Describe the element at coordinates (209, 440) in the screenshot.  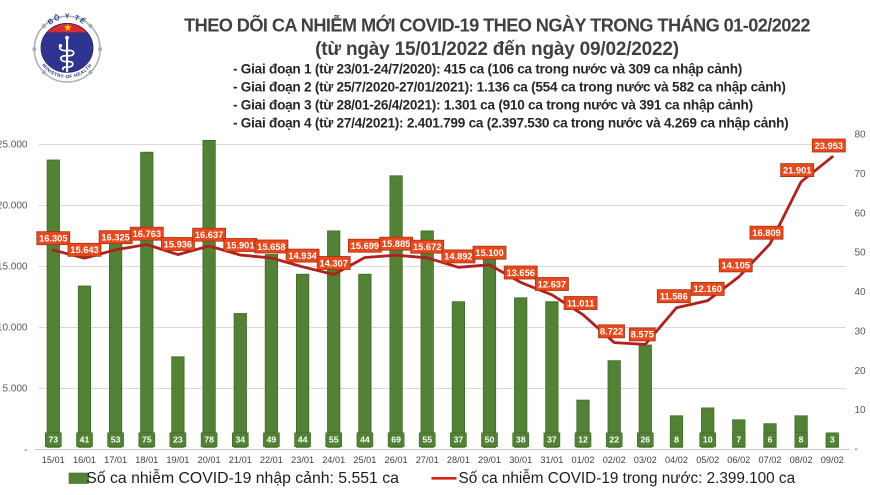
I see `svg-text: 78` at that location.